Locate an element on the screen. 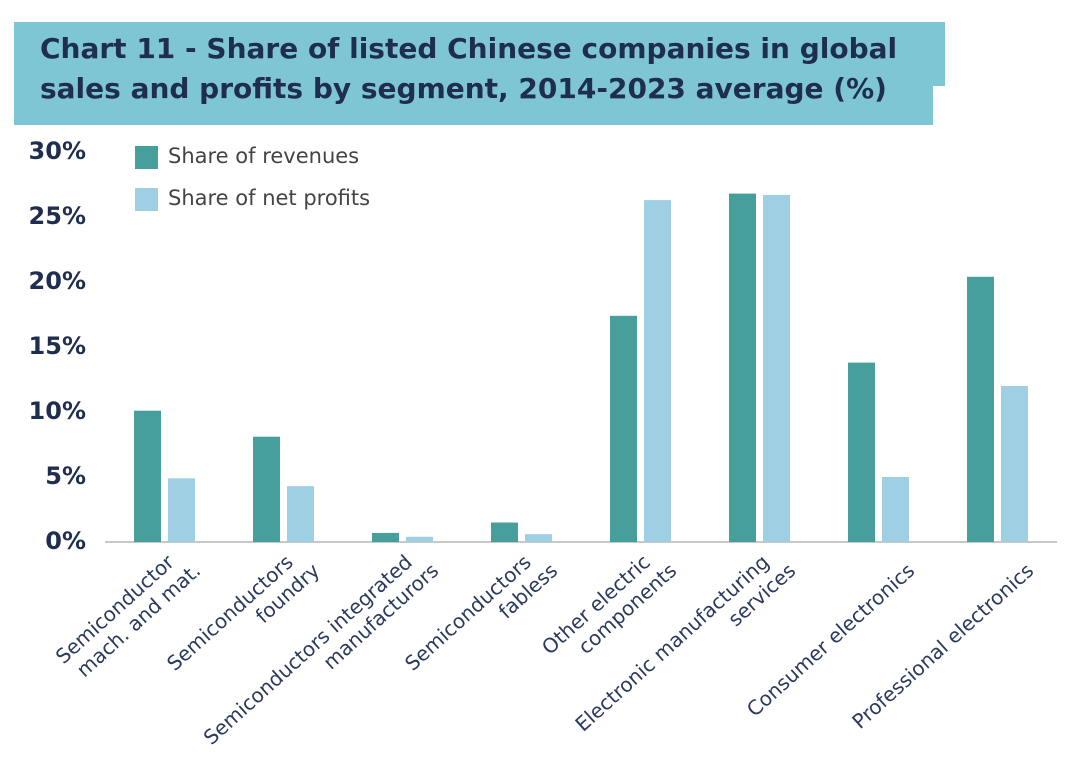 This screenshot has height=784, width=1076. y-tick-label: 10% is located at coordinates (57, 411).